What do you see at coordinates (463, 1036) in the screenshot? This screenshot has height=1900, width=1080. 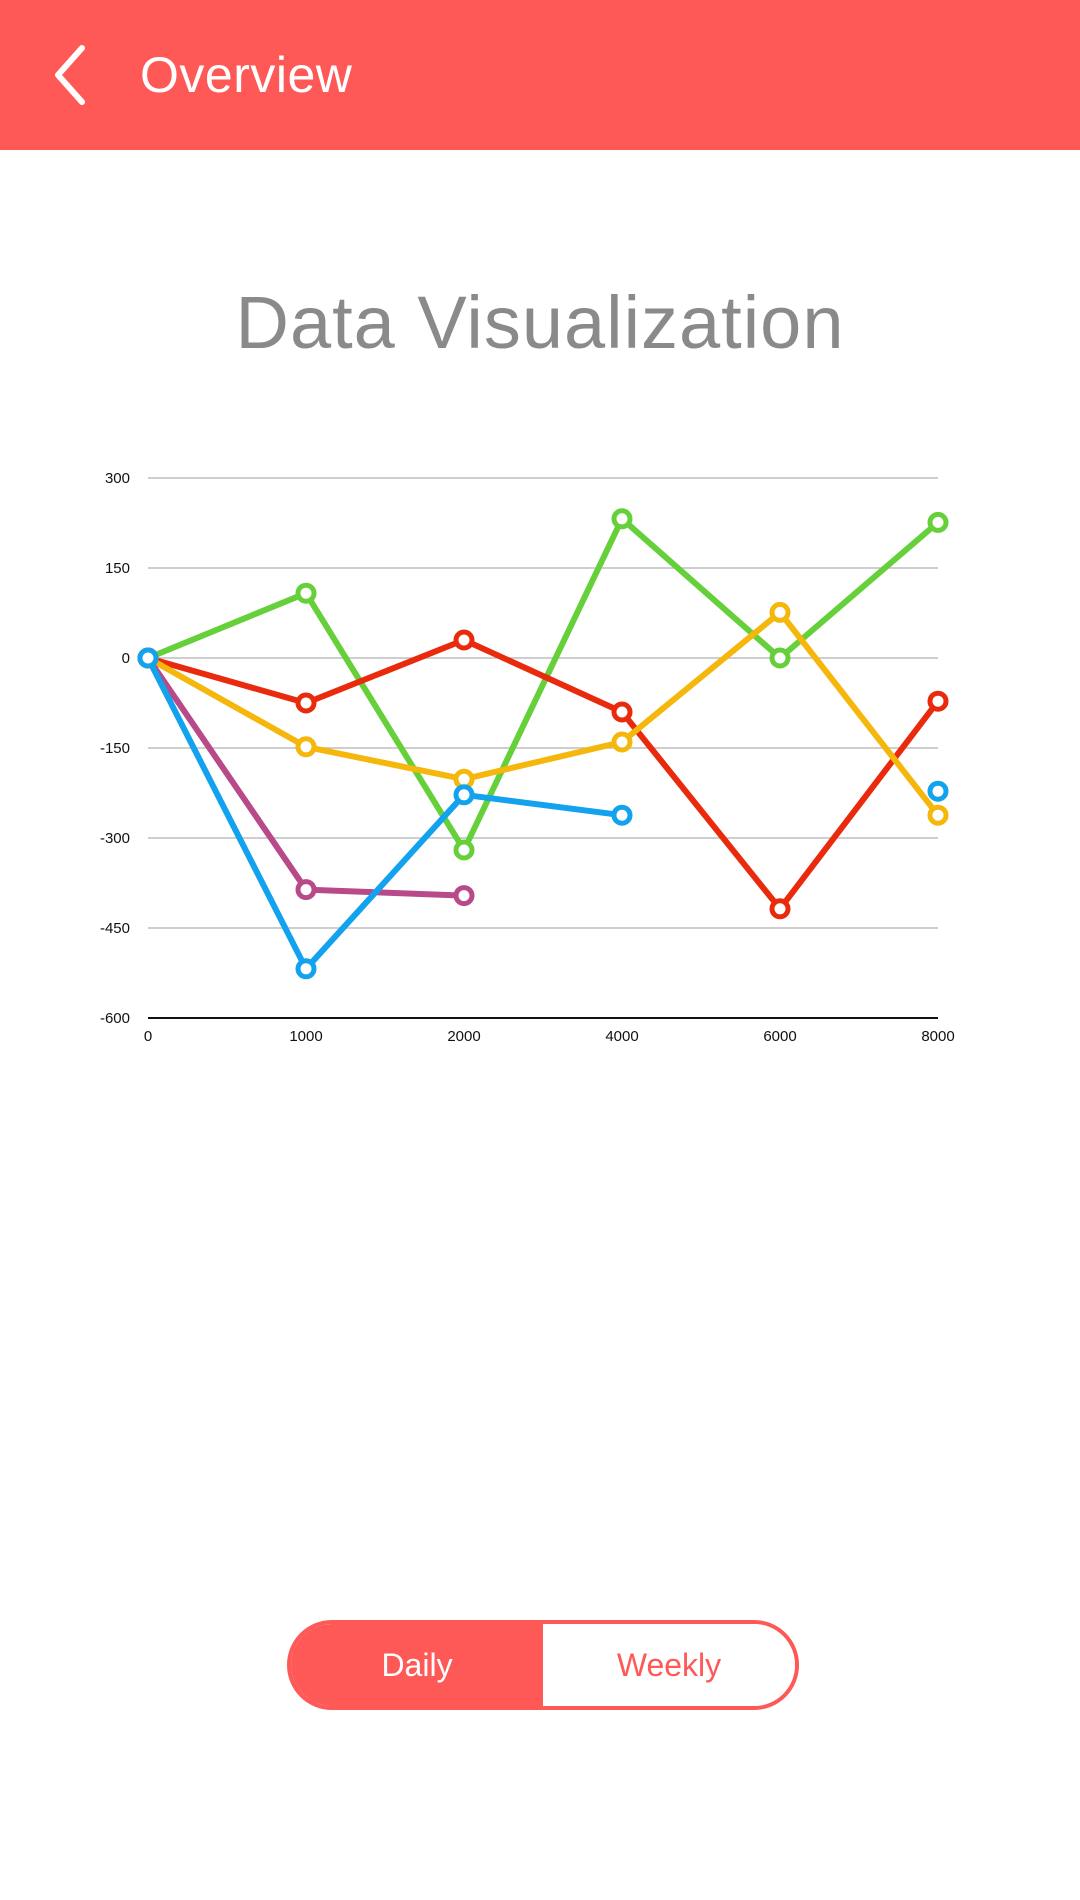 I see `x-tick-label: 2000` at bounding box center [463, 1036].